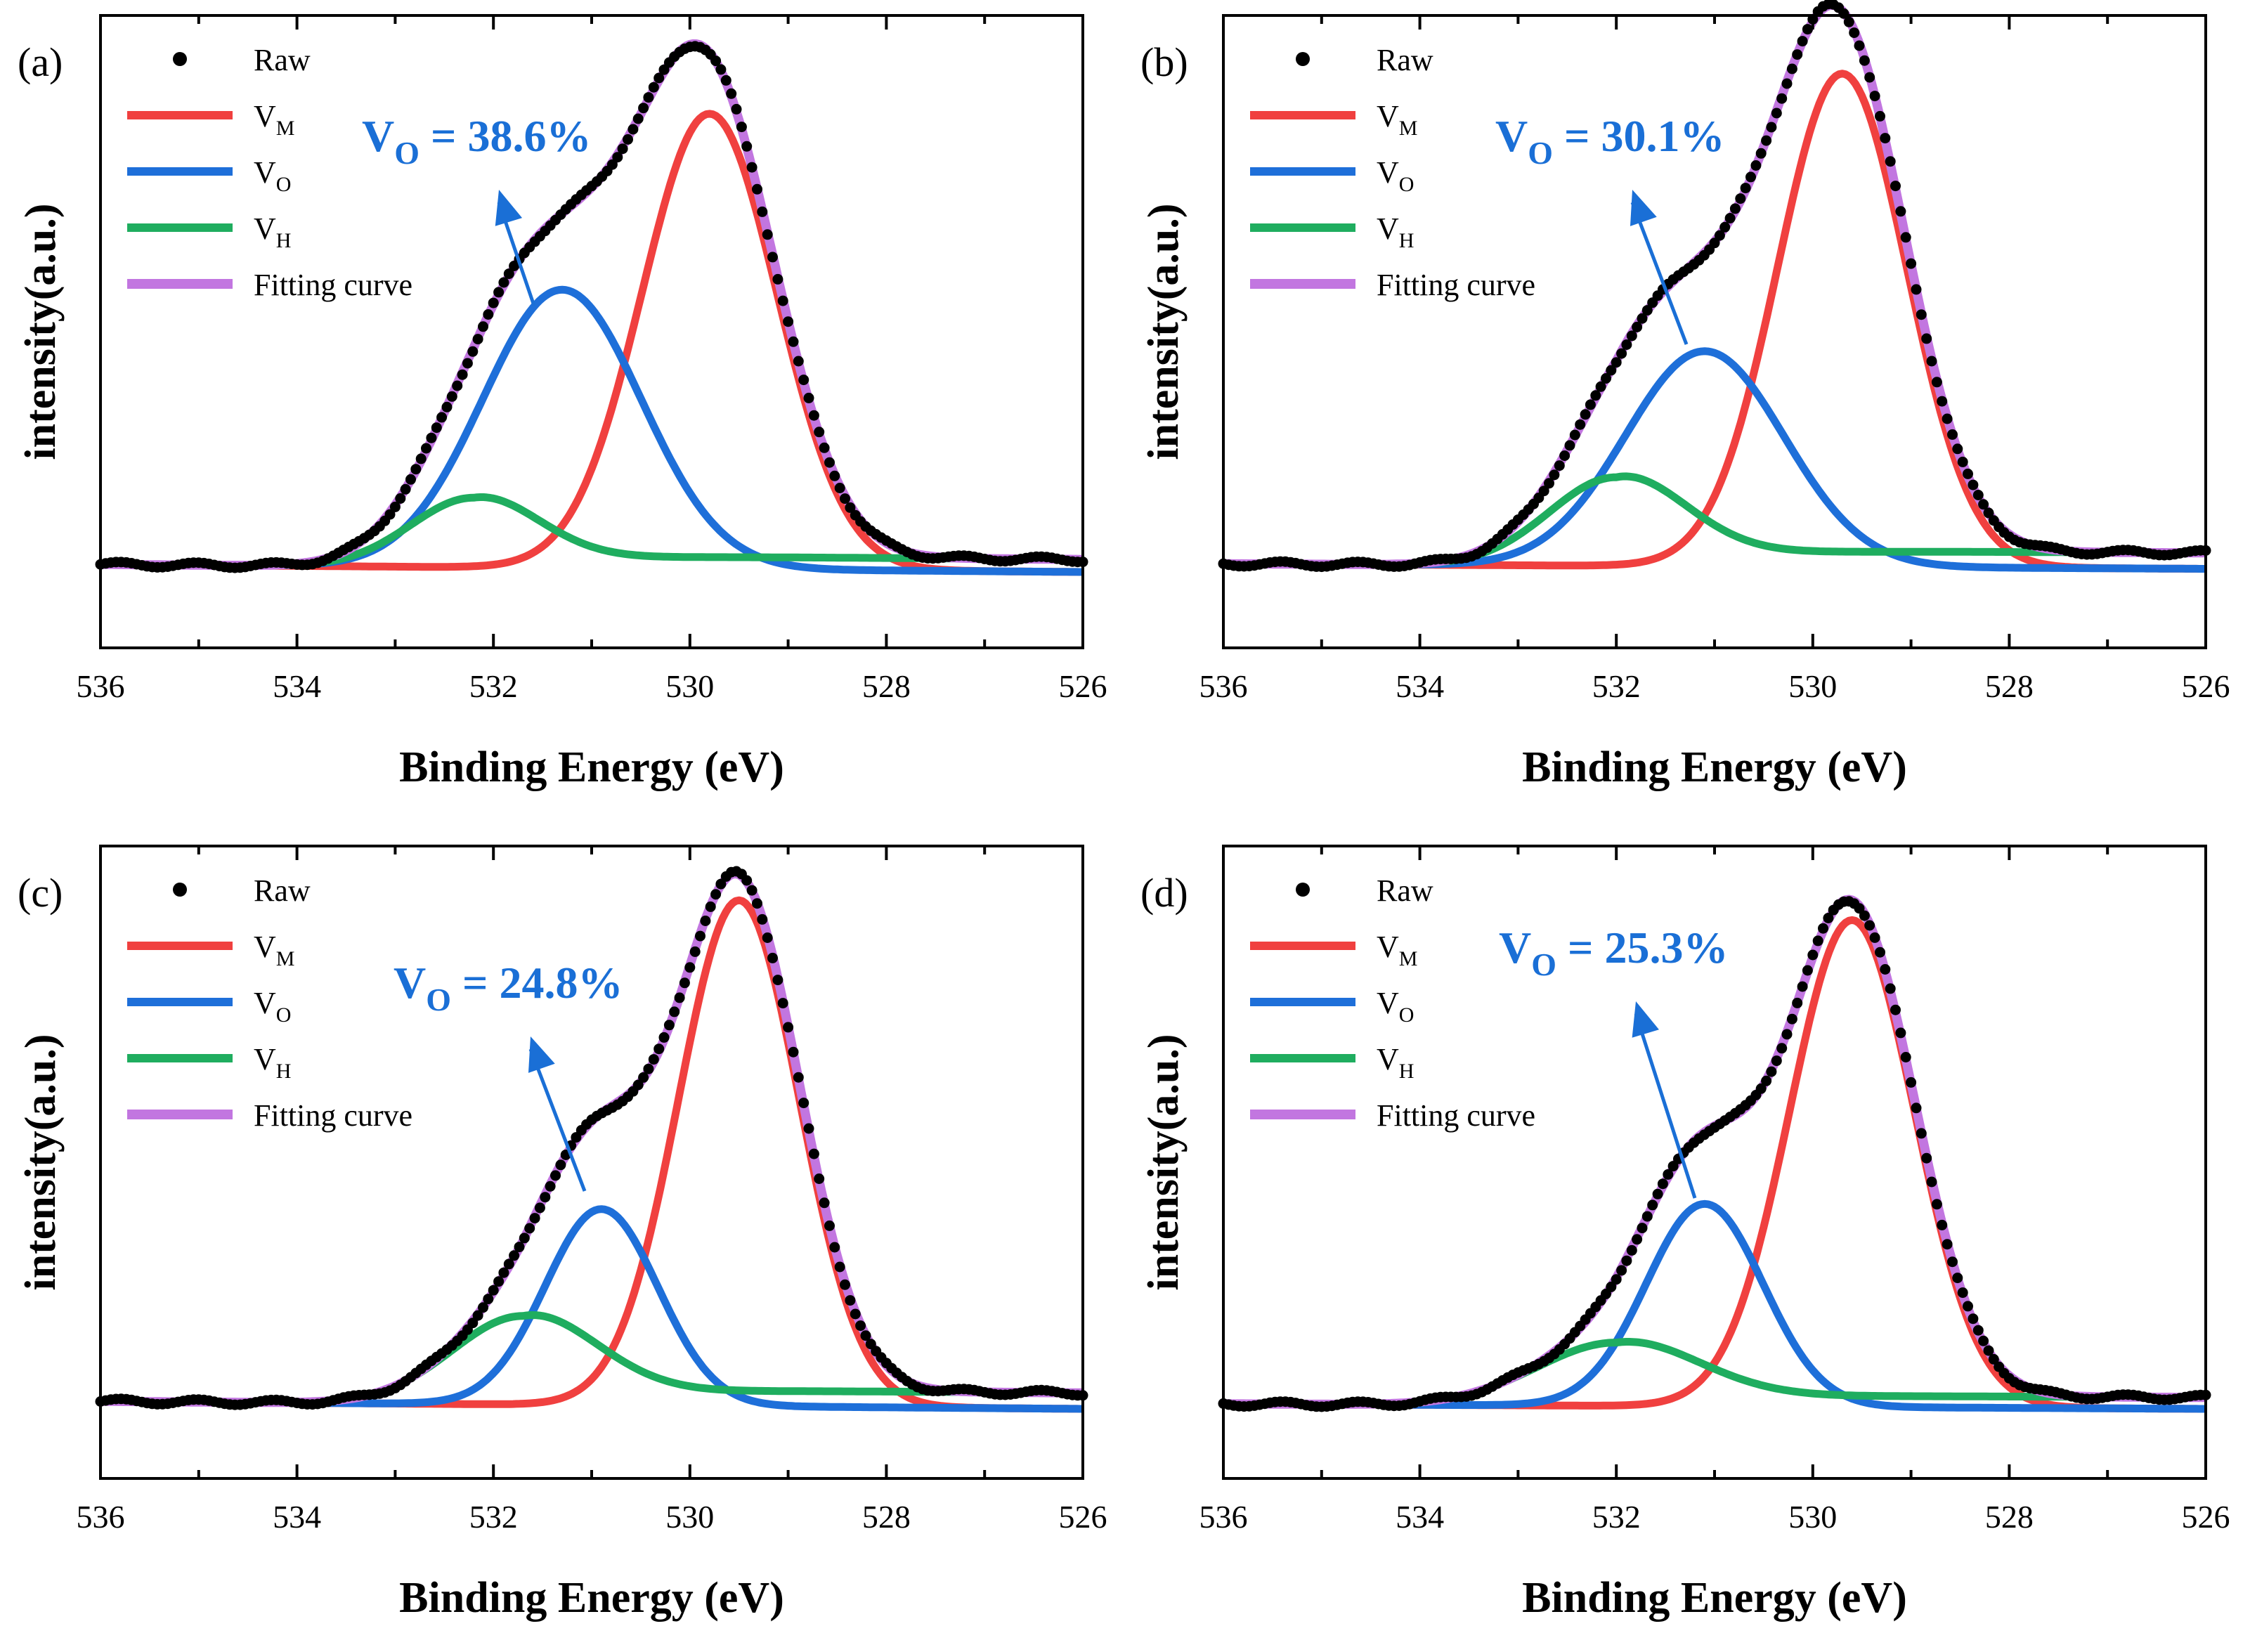 The image size is (2250, 1652). What do you see at coordinates (1164, 893) in the screenshot?
I see `panel-label: (d)` at bounding box center [1164, 893].